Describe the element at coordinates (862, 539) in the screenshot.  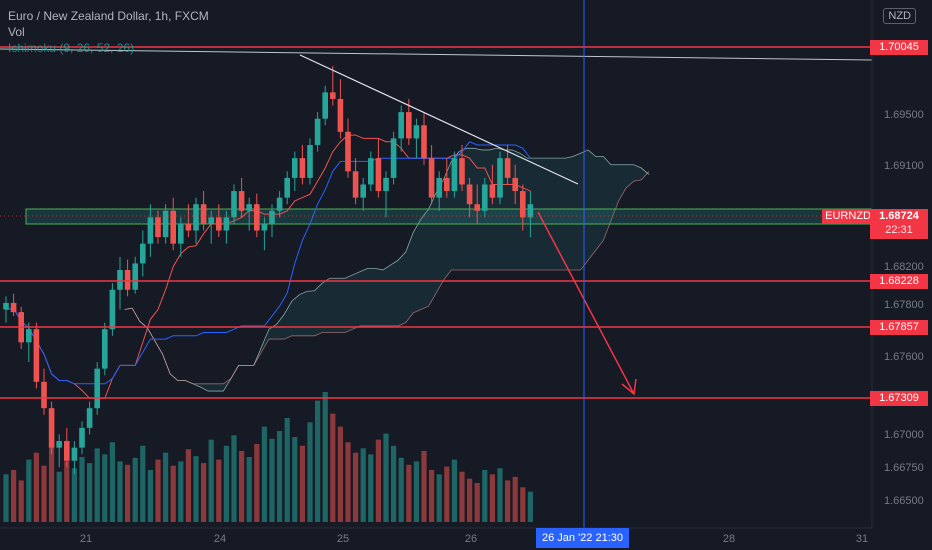
I see `time-axis-label: 31` at that location.